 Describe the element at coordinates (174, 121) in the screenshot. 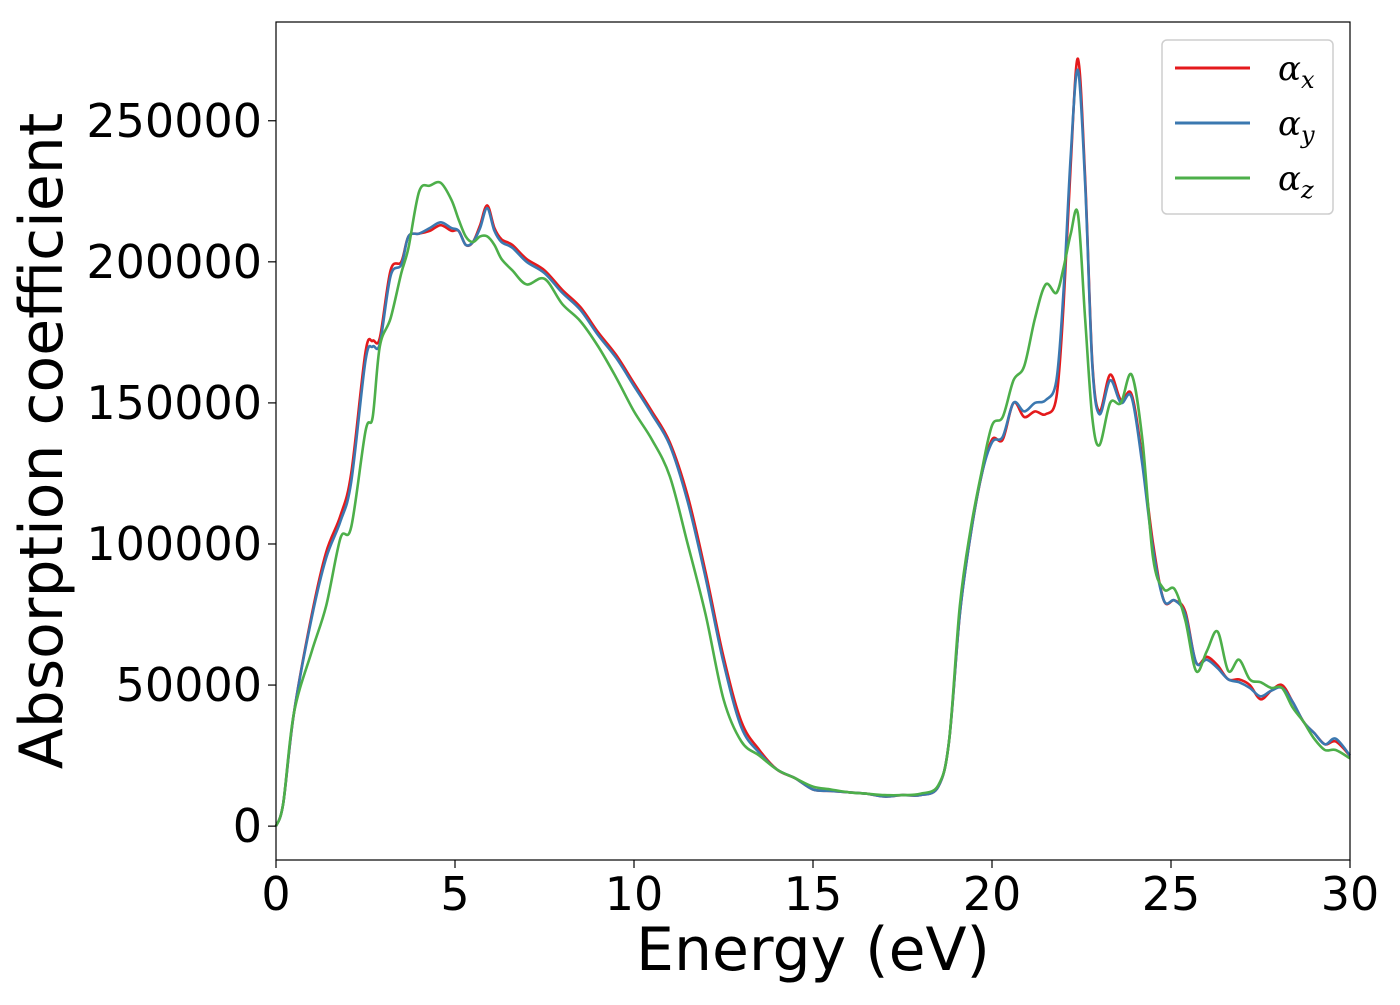

I see `y-tick-label: 250000` at that location.